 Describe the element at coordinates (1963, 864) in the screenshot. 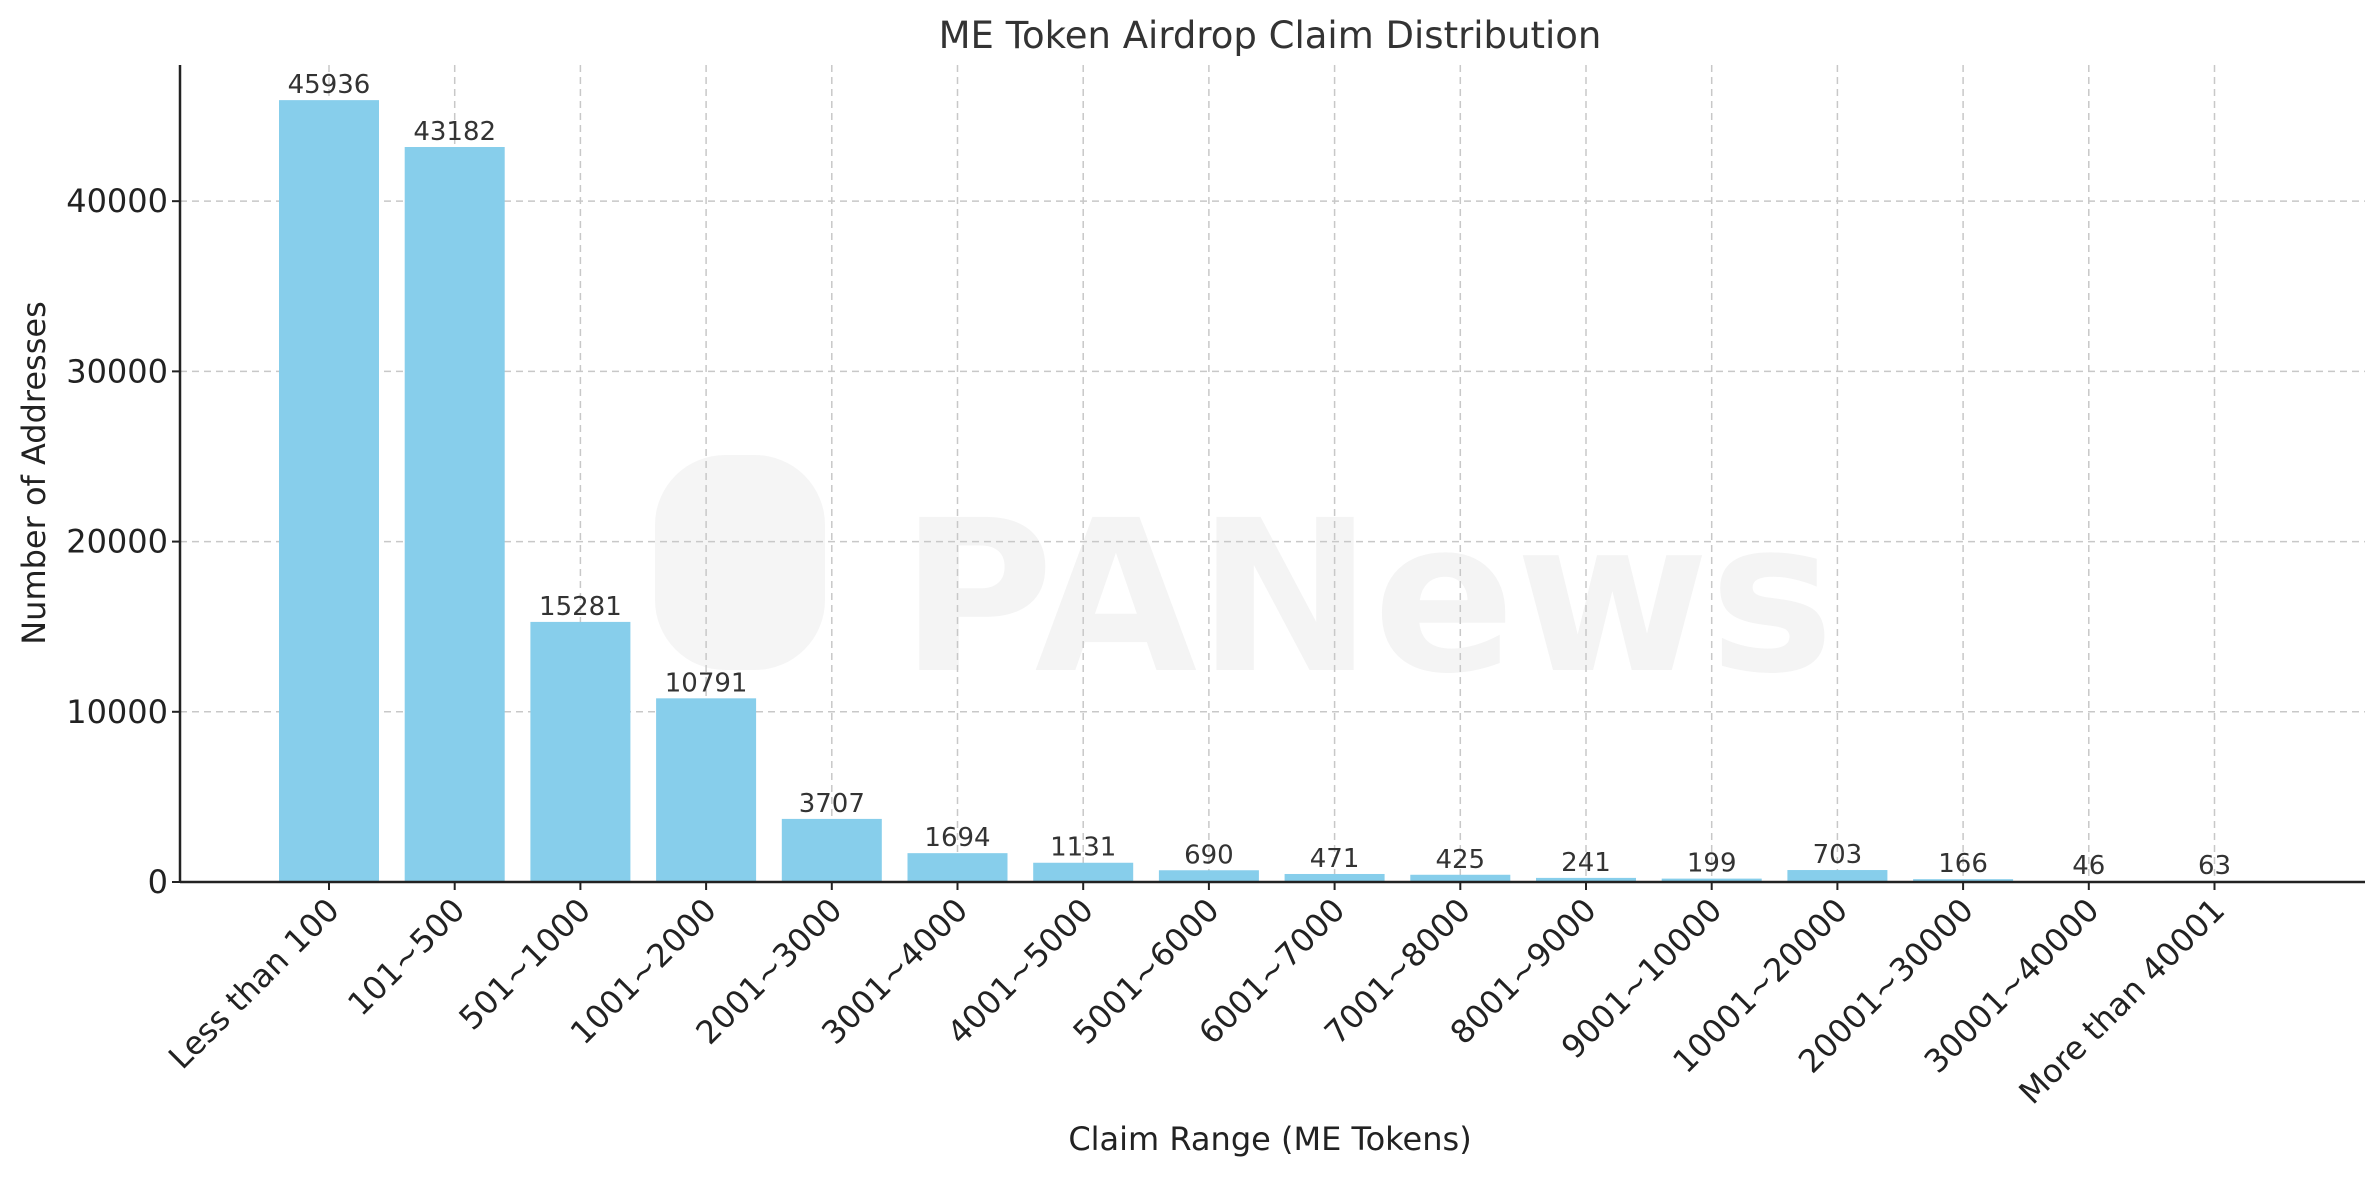

I see `bar-value-label: 166` at that location.